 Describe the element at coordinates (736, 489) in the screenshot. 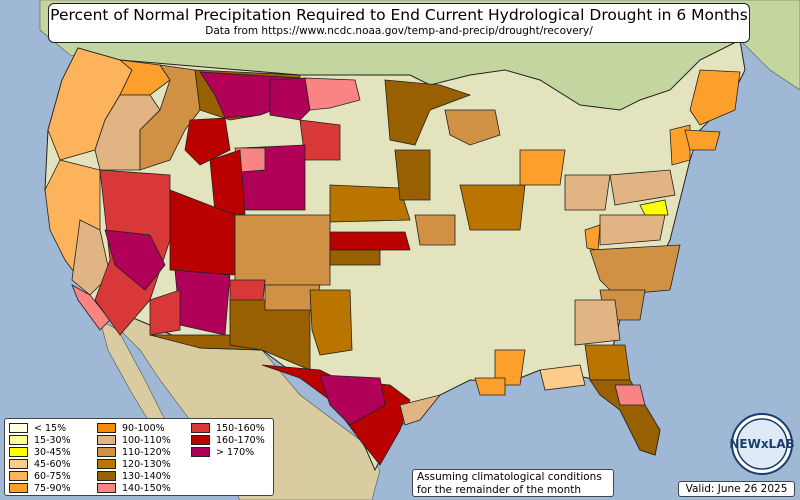

I see `valid-date: Valid: June 26 2025` at that location.